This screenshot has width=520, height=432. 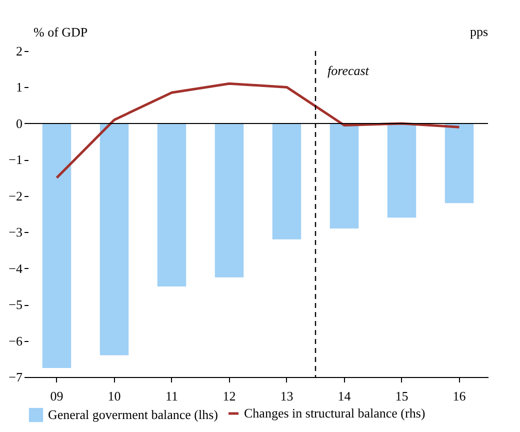 I want to click on y-tick-label: −3, so click(x=15, y=232).